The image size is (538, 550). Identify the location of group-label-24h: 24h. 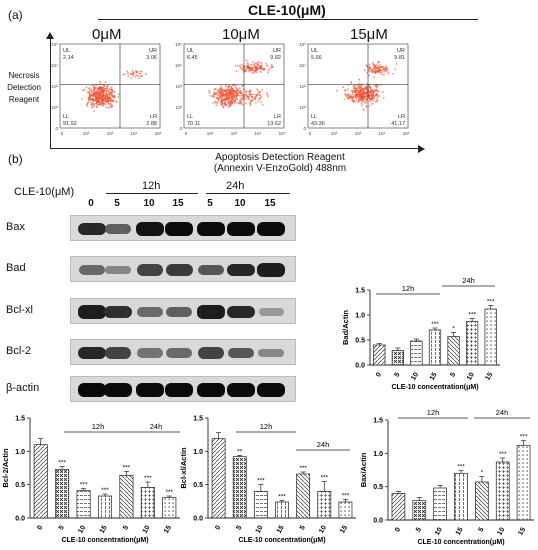
(323, 444).